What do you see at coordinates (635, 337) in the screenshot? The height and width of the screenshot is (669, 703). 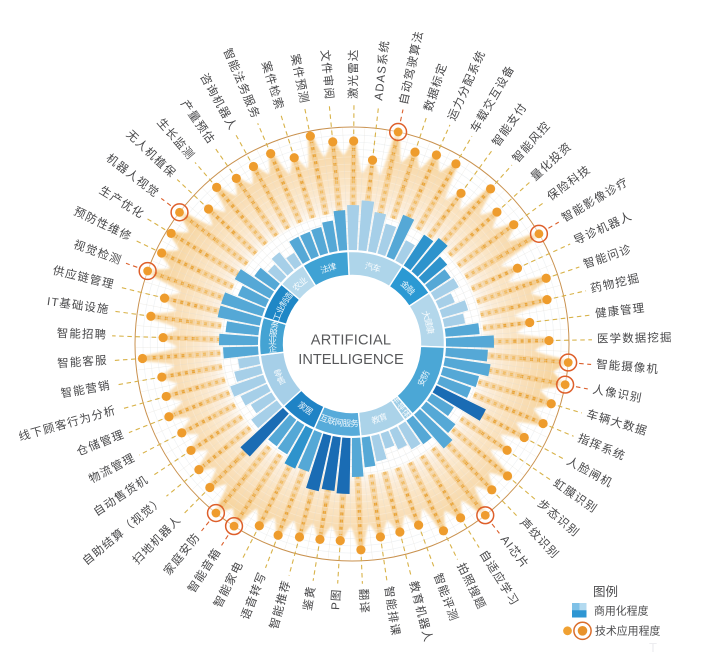 I see `svg-text: 医学数据挖掘` at bounding box center [635, 337].